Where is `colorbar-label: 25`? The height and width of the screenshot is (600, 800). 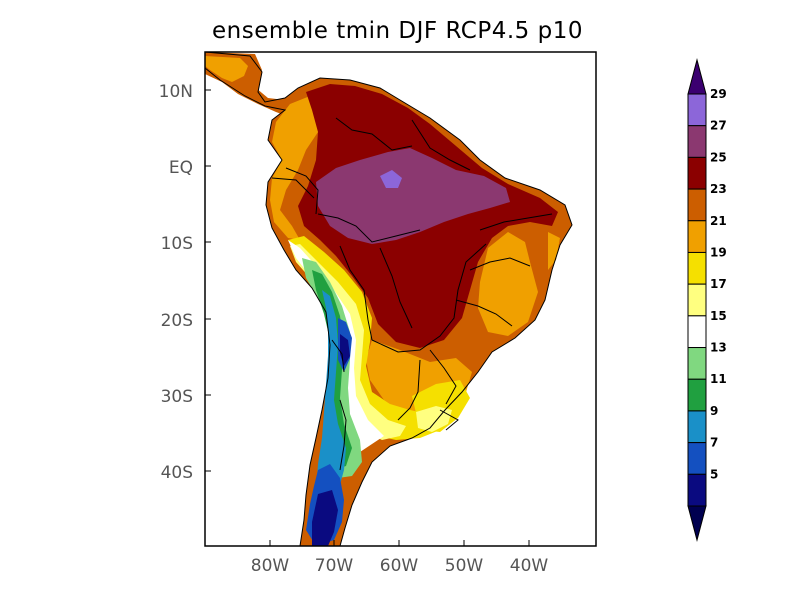
colorbar-label: 25 is located at coordinates (718, 157).